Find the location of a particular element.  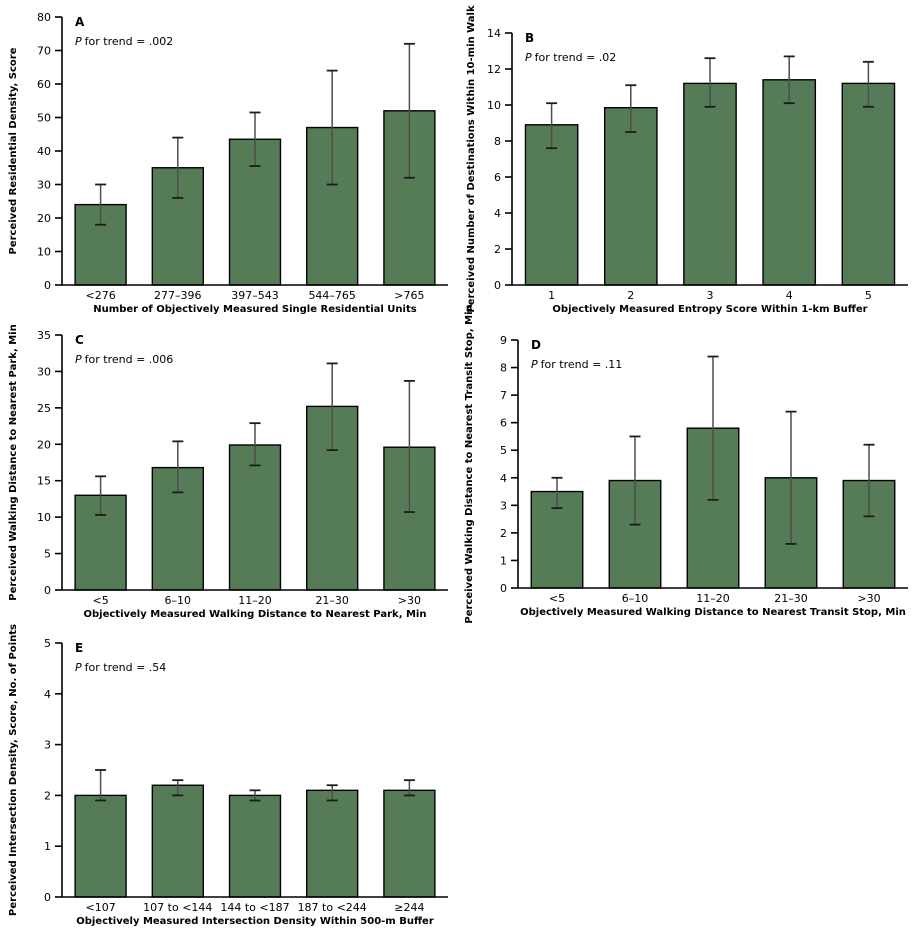

x-category-label: 4 is located at coordinates (789, 295).